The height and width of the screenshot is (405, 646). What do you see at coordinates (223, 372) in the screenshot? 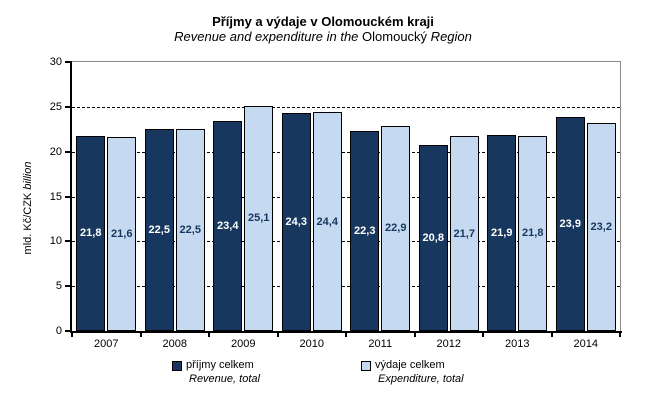
I see `legend-revenue-text: příjmy celkem Revenue, total` at bounding box center [223, 372].